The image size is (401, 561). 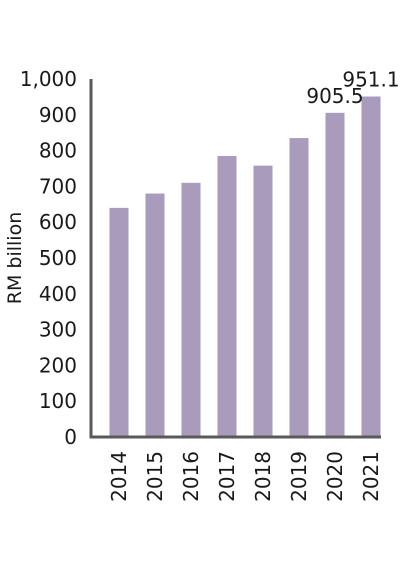 I want to click on bar-2016, so click(x=191, y=309).